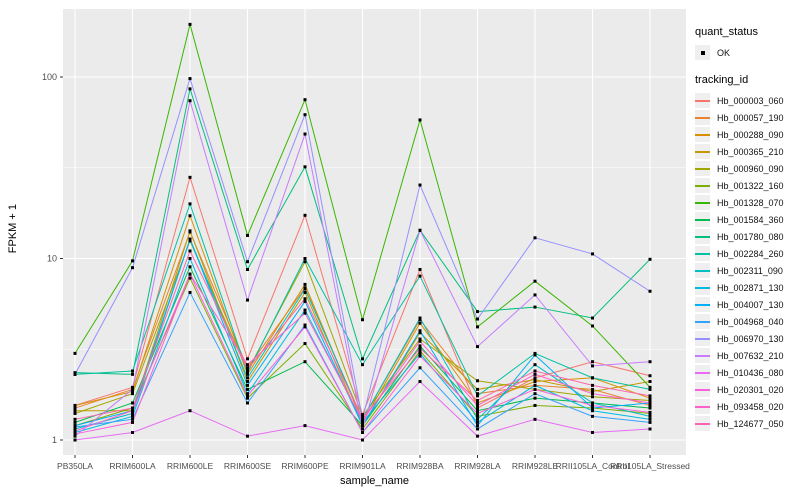 Image resolution: width=800 pixels, height=500 pixels. I want to click on legend-item-label: Hb_093458_020, so click(750, 406).